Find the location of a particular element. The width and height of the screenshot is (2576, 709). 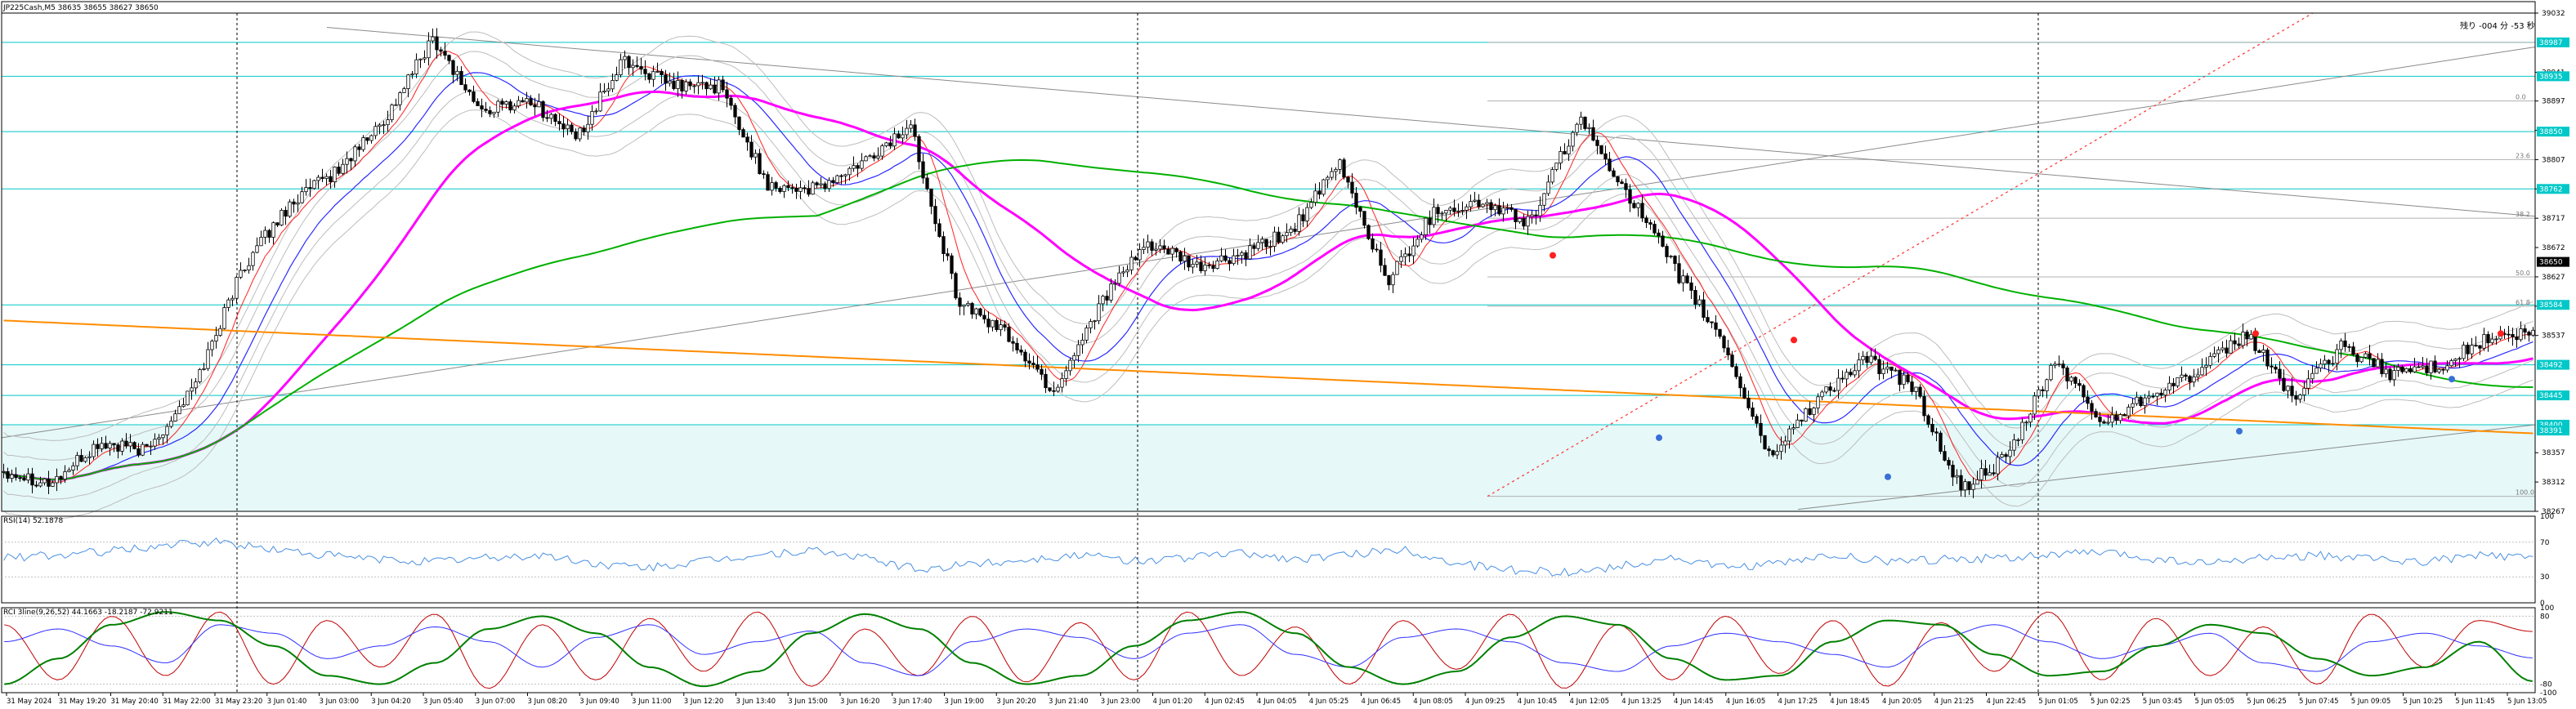

fib-label: 50.0 is located at coordinates (2523, 273).